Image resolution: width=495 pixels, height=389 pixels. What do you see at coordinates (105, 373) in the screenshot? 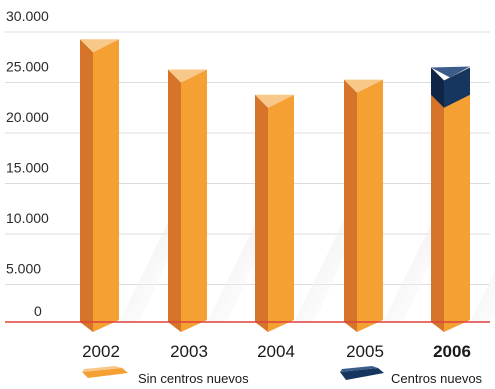
I see `legend-swatch-sin-centros-nuevos` at bounding box center [105, 373].